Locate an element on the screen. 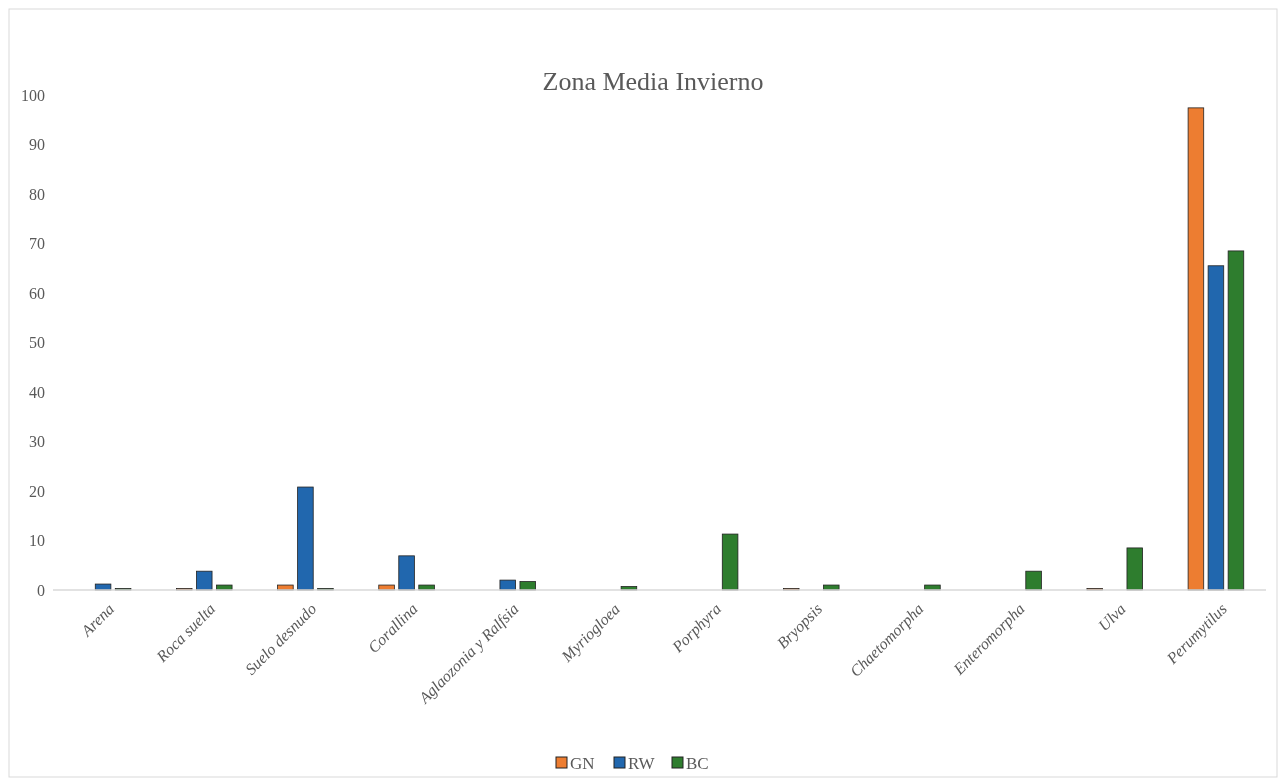  y-tick-label: 30 is located at coordinates (37, 442).